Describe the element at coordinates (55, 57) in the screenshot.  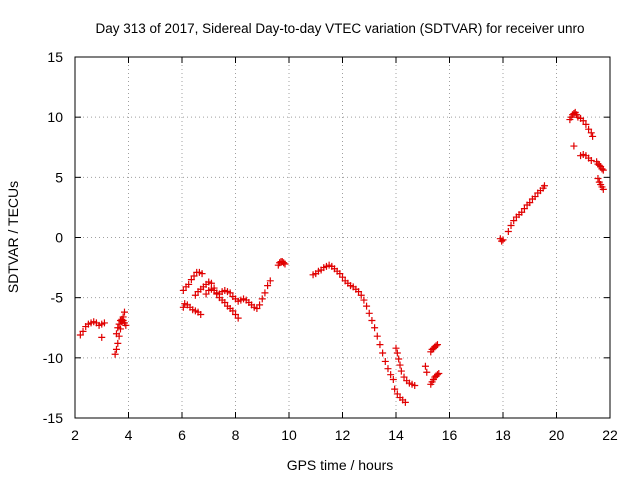
I see `y-tick-label: 15` at that location.